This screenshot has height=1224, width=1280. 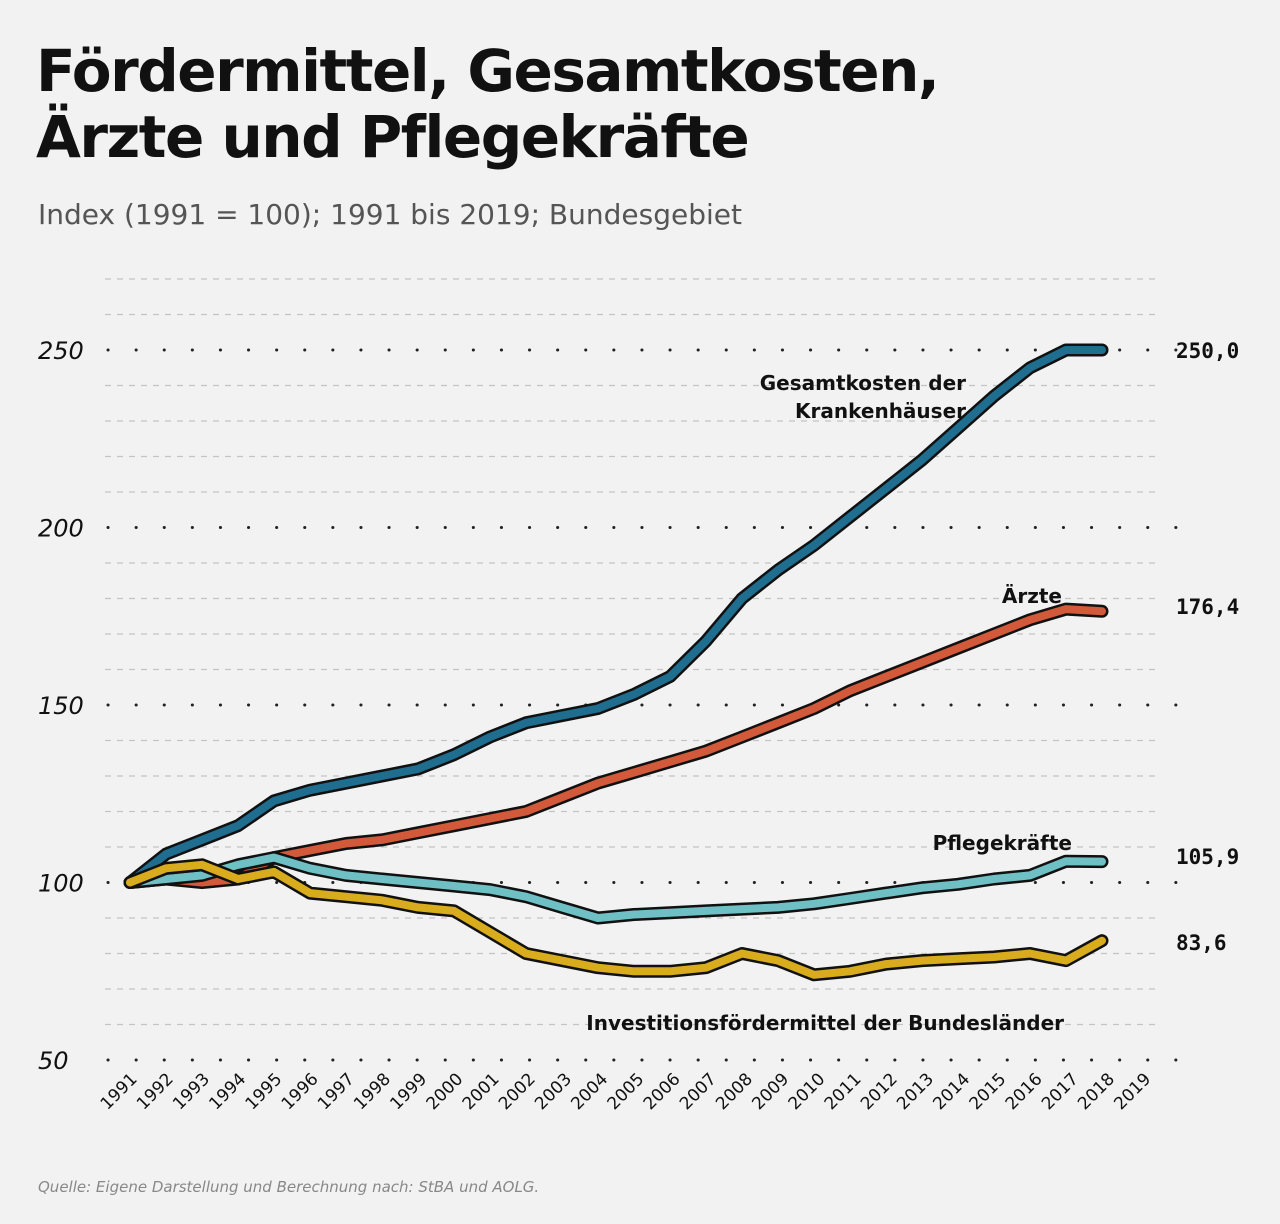 I want to click on x-tick-label: 2015, so click(x=988, y=1091).